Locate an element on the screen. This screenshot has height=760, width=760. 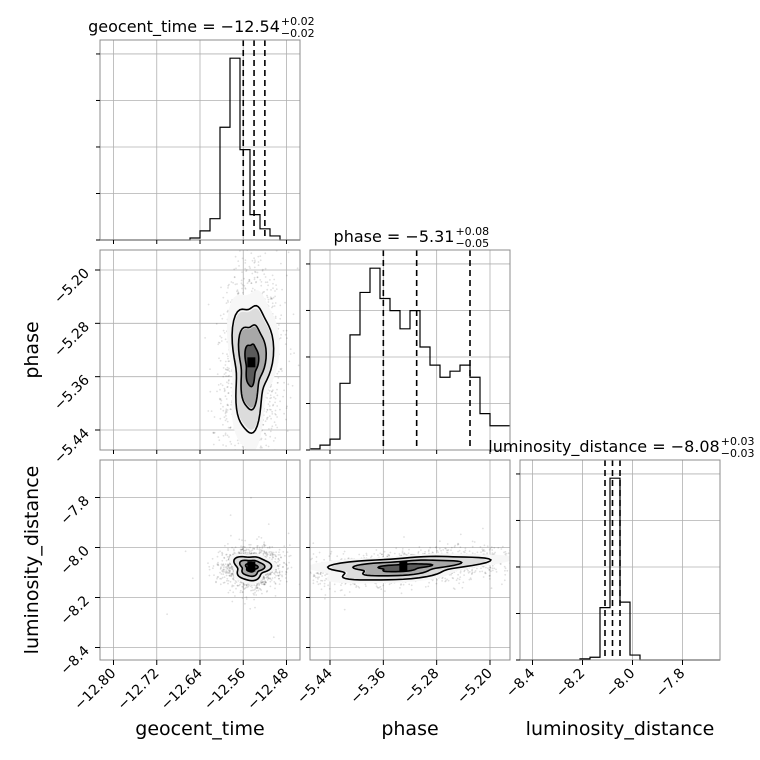
histogram-panel-phase: phase = −5.31 +0.08−0.05 is located at coordinates (408, 339).